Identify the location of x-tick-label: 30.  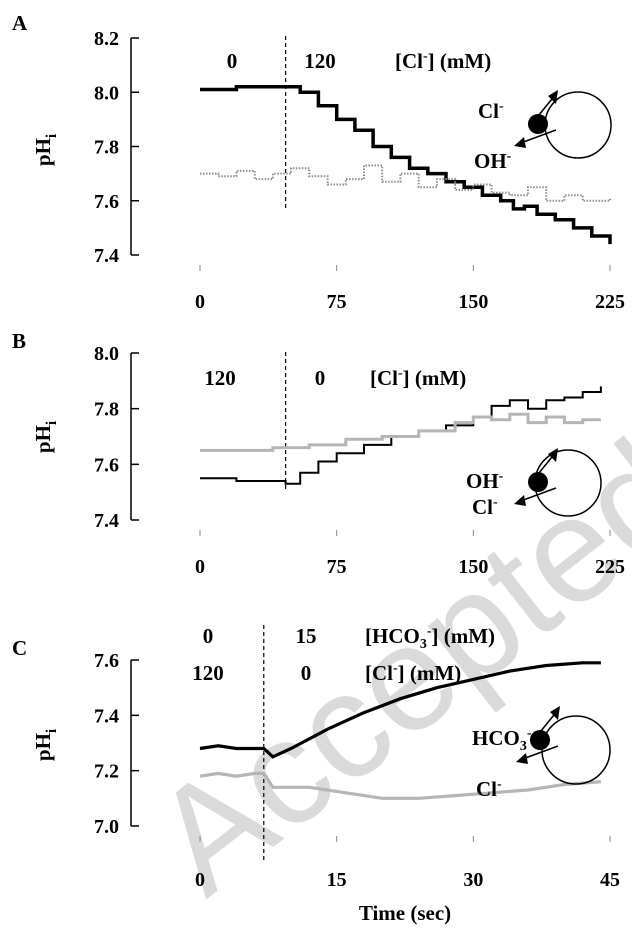
(473, 880).